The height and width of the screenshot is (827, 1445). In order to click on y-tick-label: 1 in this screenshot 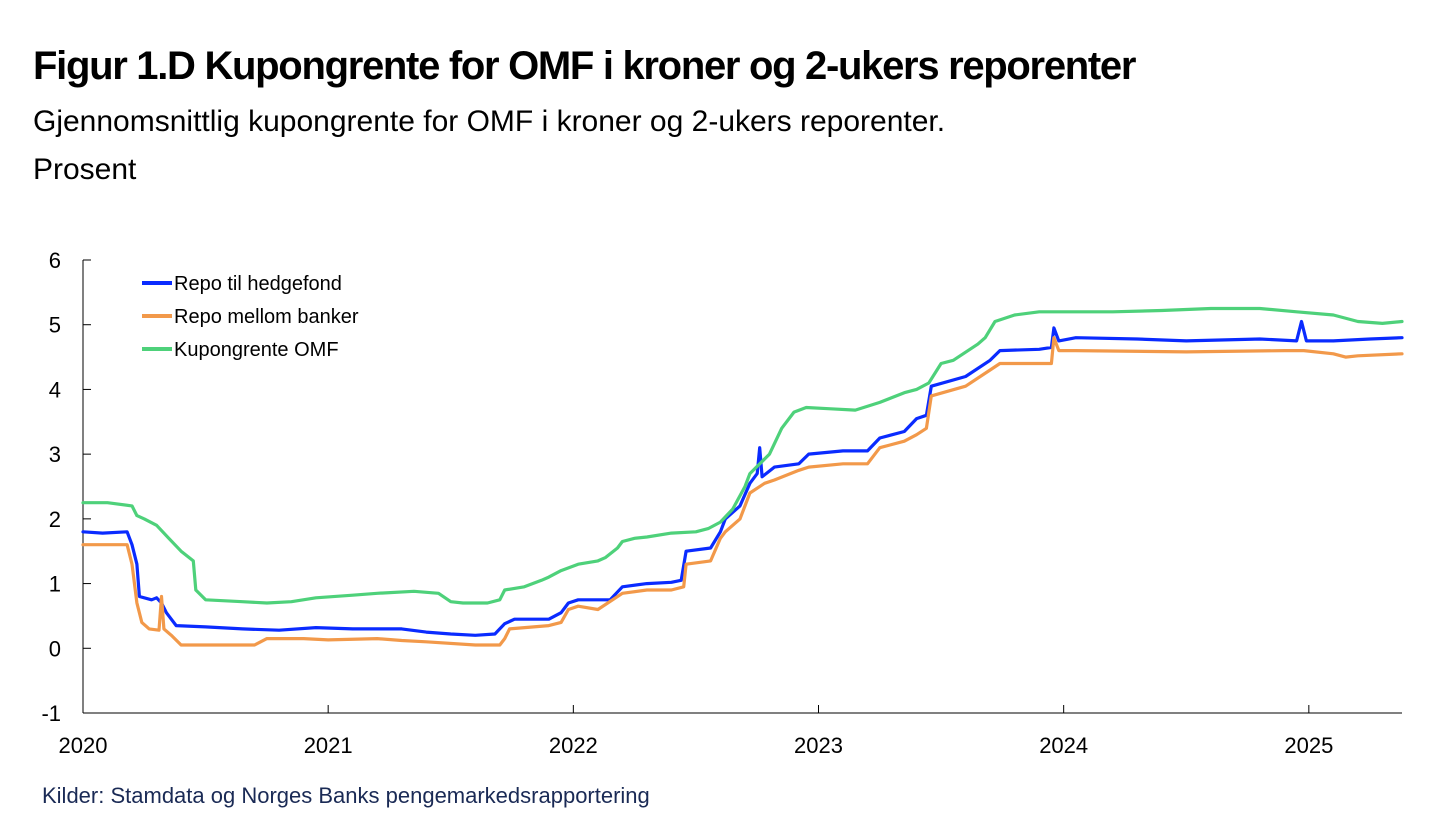, I will do `click(55, 584)`.